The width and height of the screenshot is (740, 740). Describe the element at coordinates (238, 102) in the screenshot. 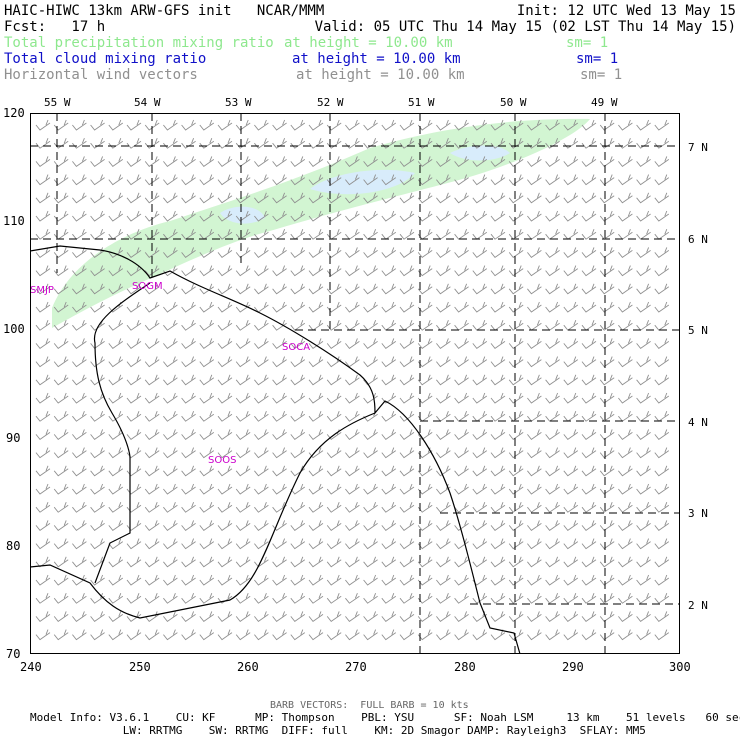

I see `lon-label-53w: 53 W` at that location.